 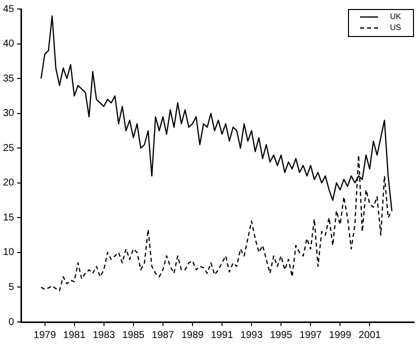 I want to click on x-tick-label: 1987, so click(x=163, y=335).